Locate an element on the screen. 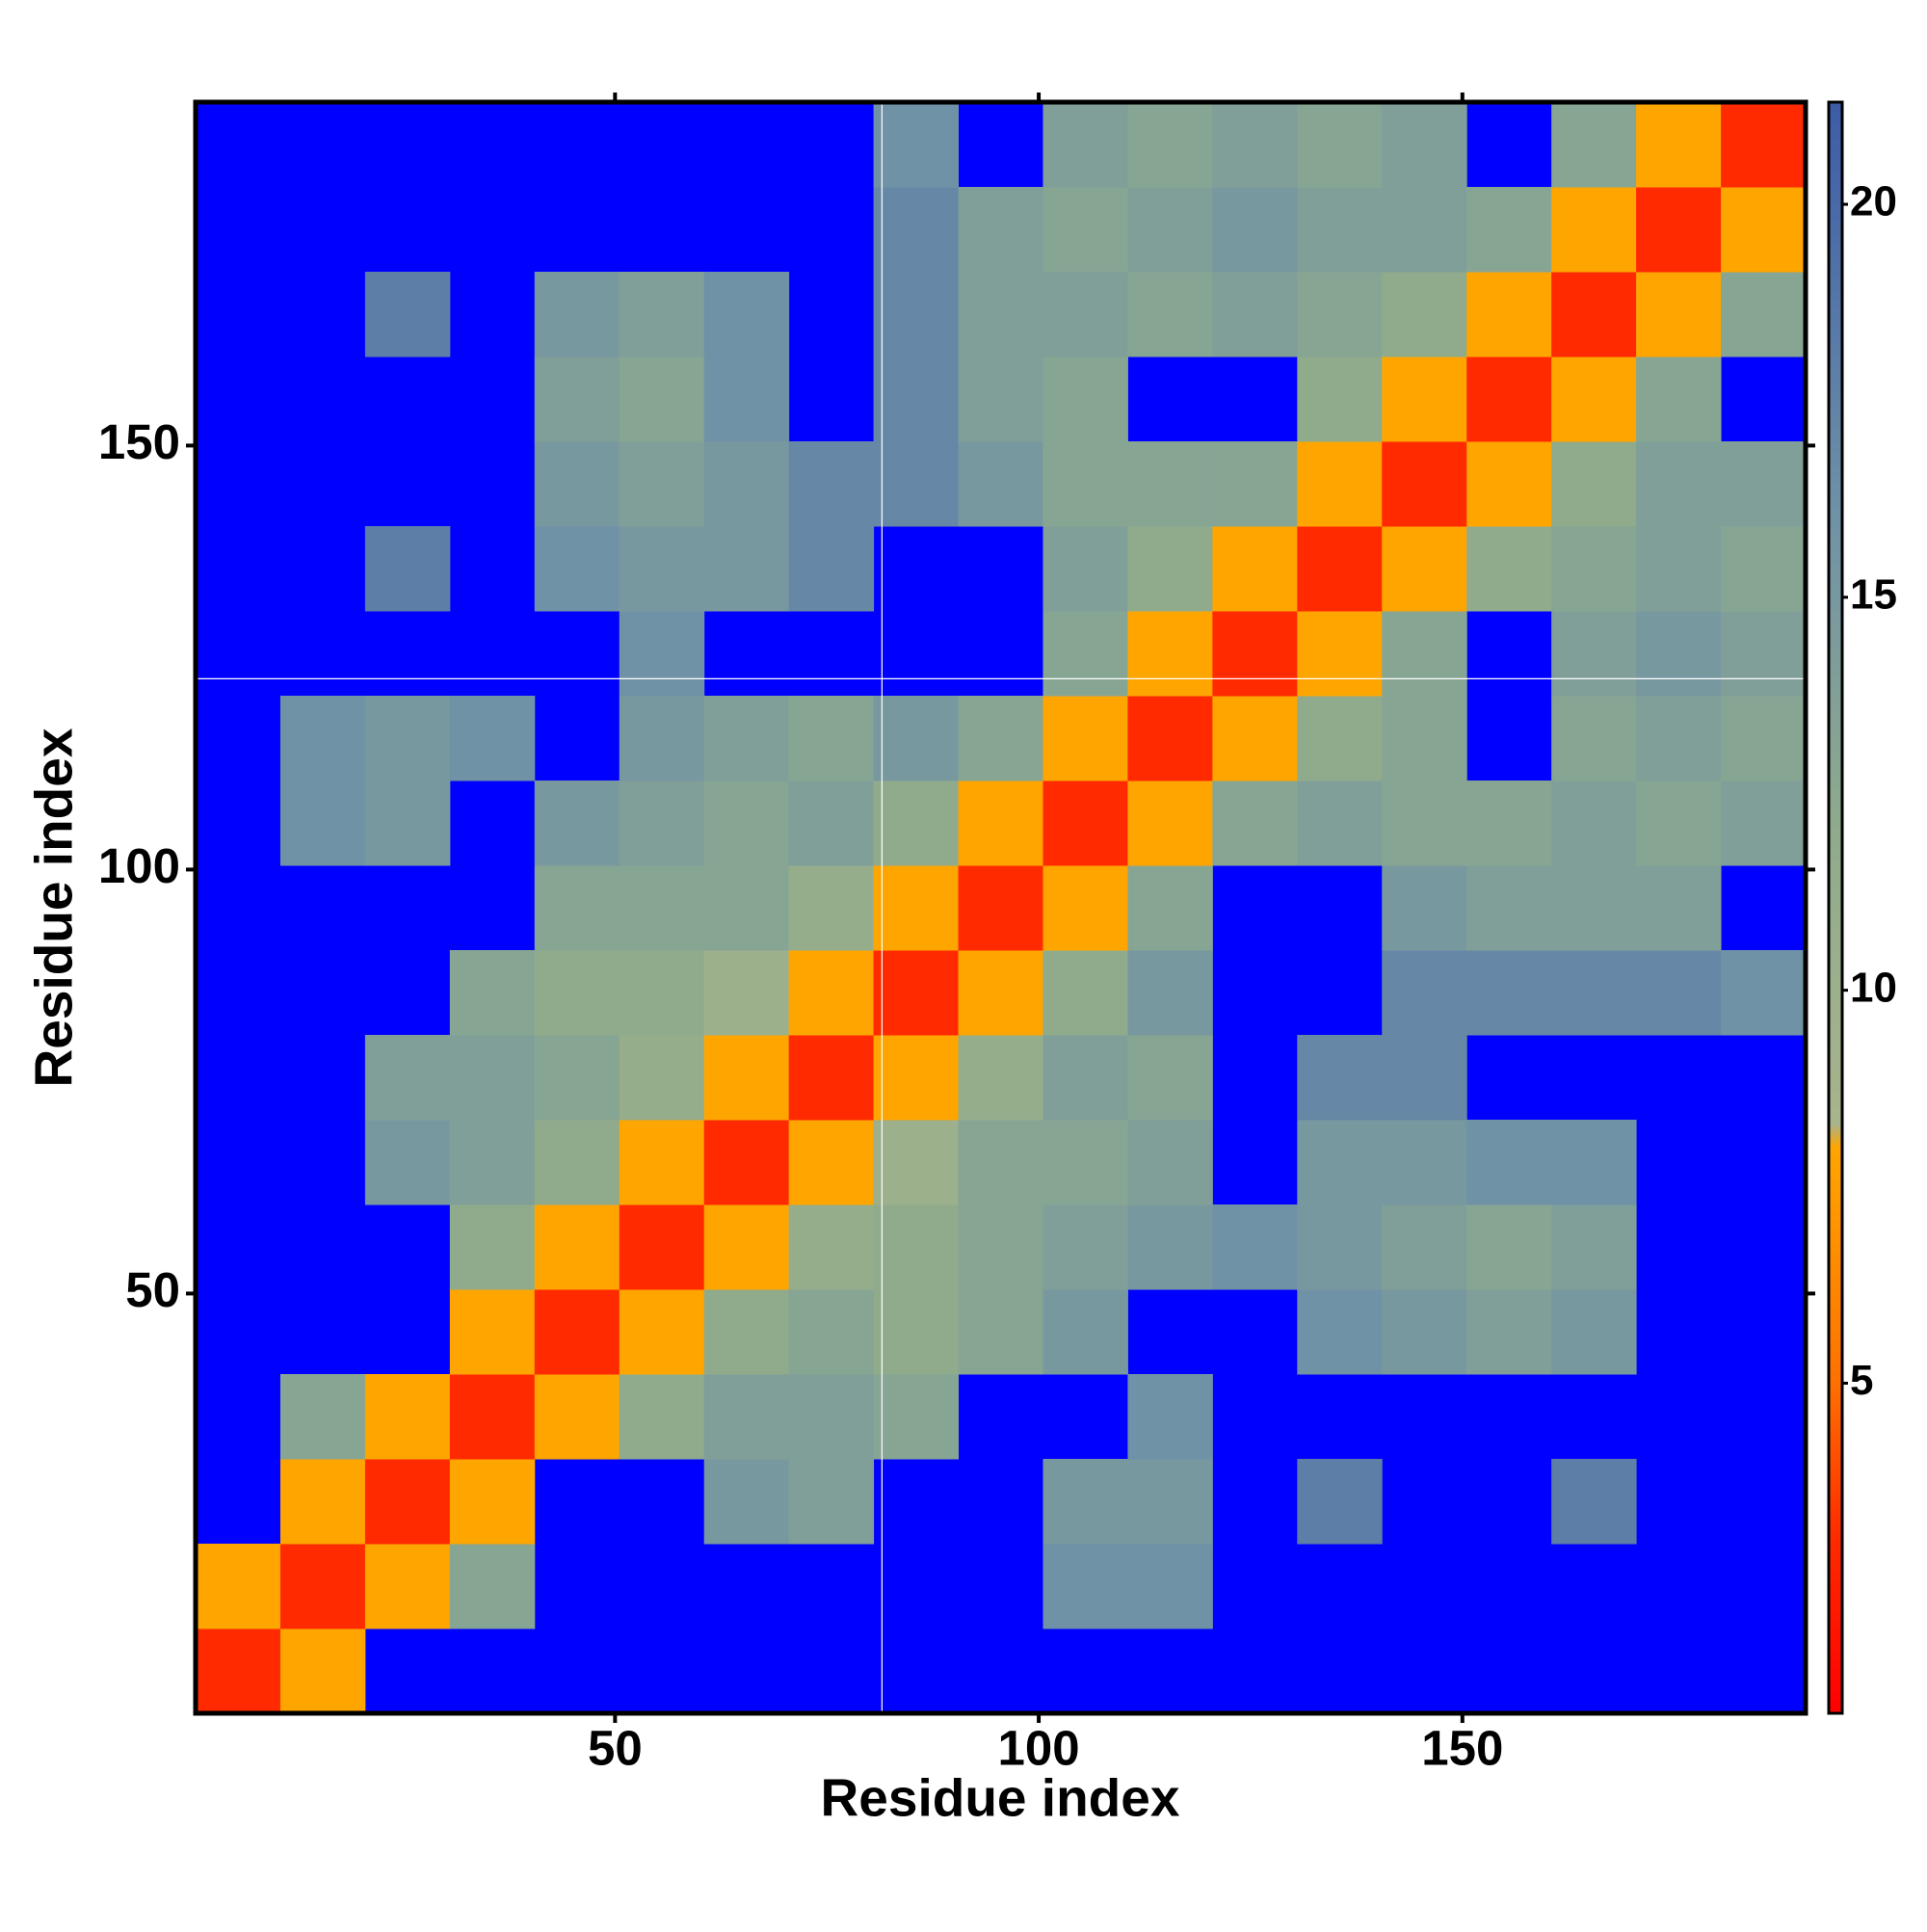 The height and width of the screenshot is (1932, 1927). colorbar-tick-label: 5 is located at coordinates (1861, 1380).